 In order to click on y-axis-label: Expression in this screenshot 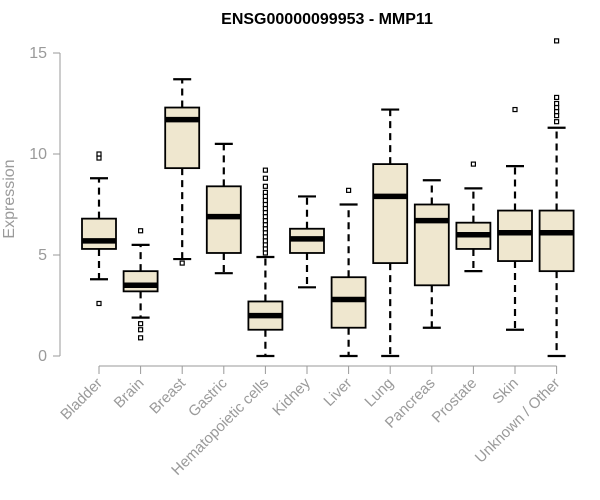, I will do `click(9, 198)`.